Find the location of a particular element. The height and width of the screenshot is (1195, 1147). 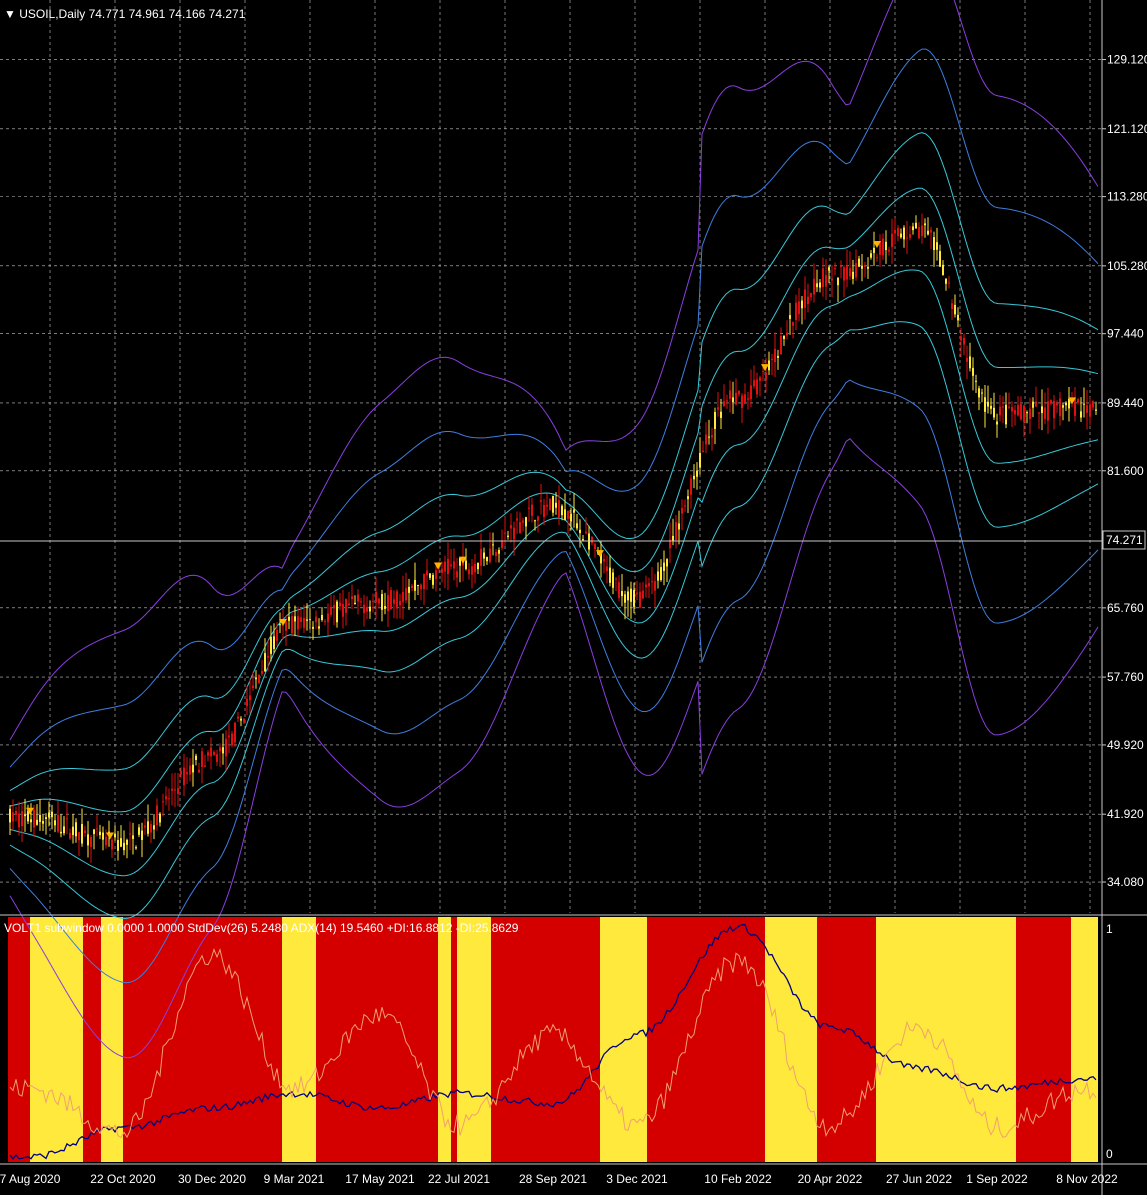

current-price-box is located at coordinates (1124, 540).